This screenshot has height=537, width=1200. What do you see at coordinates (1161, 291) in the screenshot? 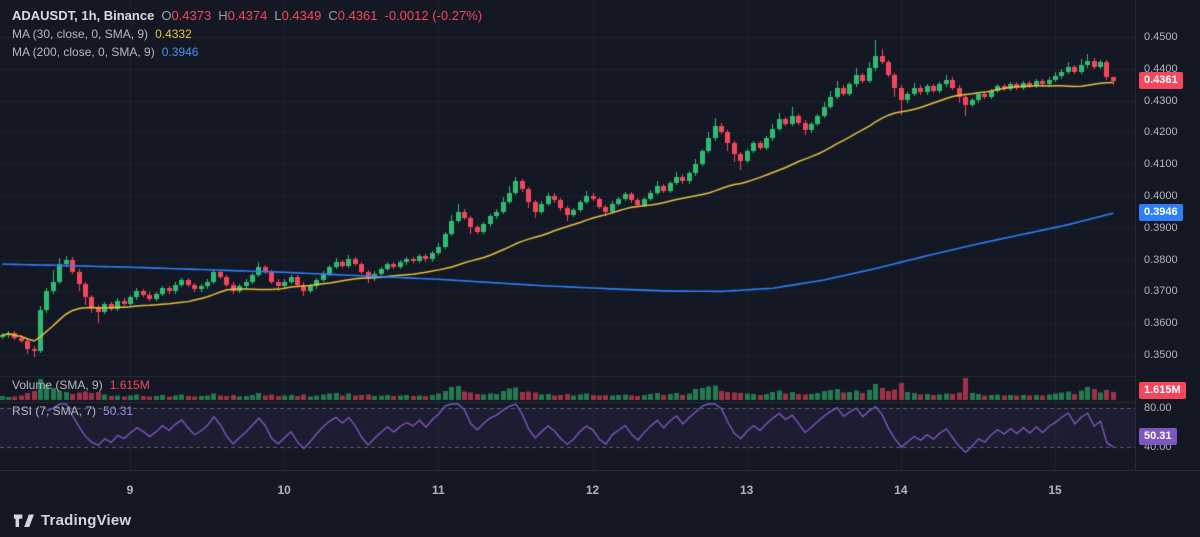
I see `price-tick-label: 0.3700` at bounding box center [1161, 291].